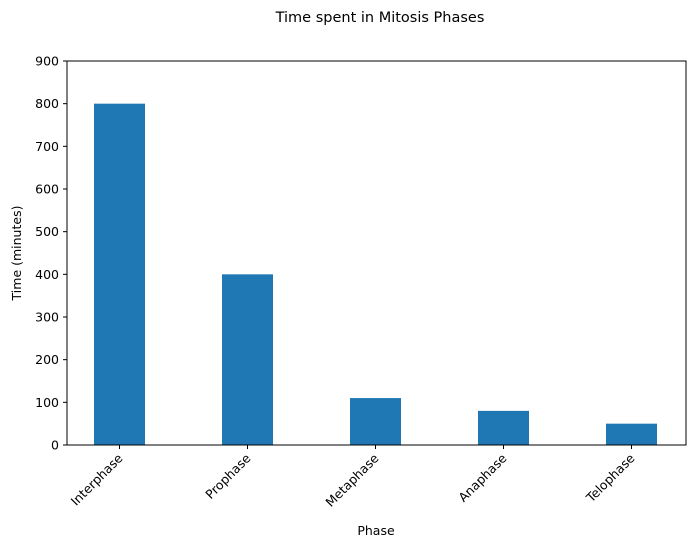 The height and width of the screenshot is (548, 695). What do you see at coordinates (631, 434) in the screenshot?
I see `bar-telophase` at bounding box center [631, 434].